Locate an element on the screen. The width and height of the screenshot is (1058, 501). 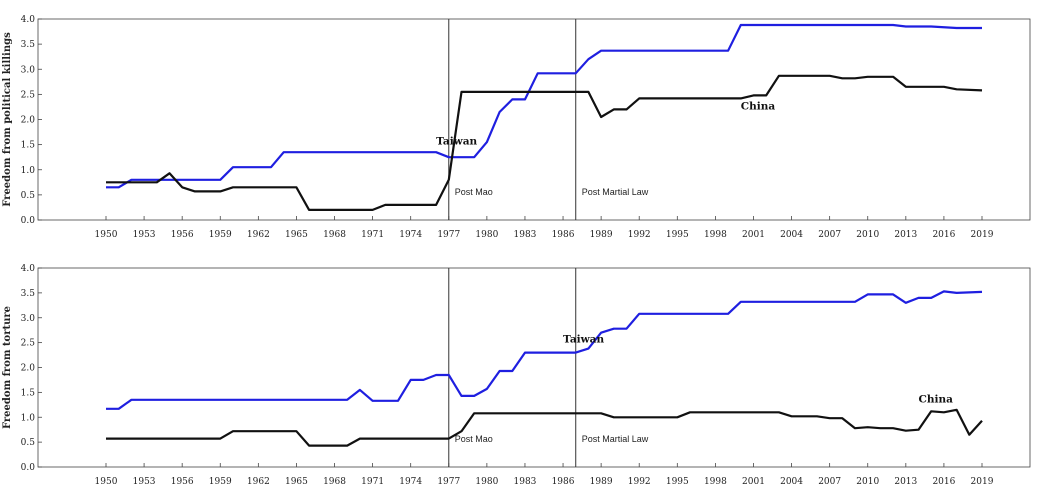
y-axis-label: Freedom from political killings is located at coordinates (7, 119).